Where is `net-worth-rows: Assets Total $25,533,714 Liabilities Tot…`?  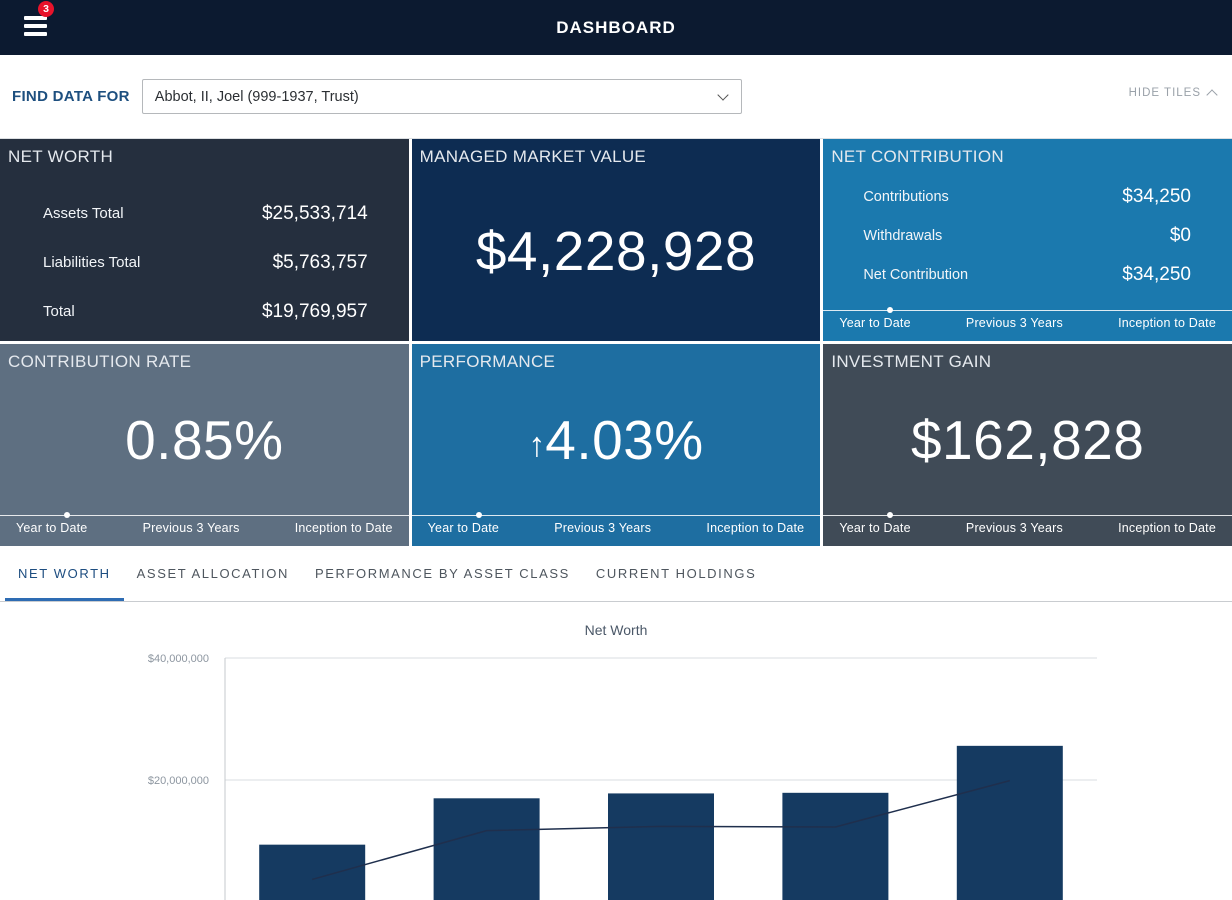
net-worth-rows: Assets Total $25,533,714 Liabilities Tot… is located at coordinates (204, 262).